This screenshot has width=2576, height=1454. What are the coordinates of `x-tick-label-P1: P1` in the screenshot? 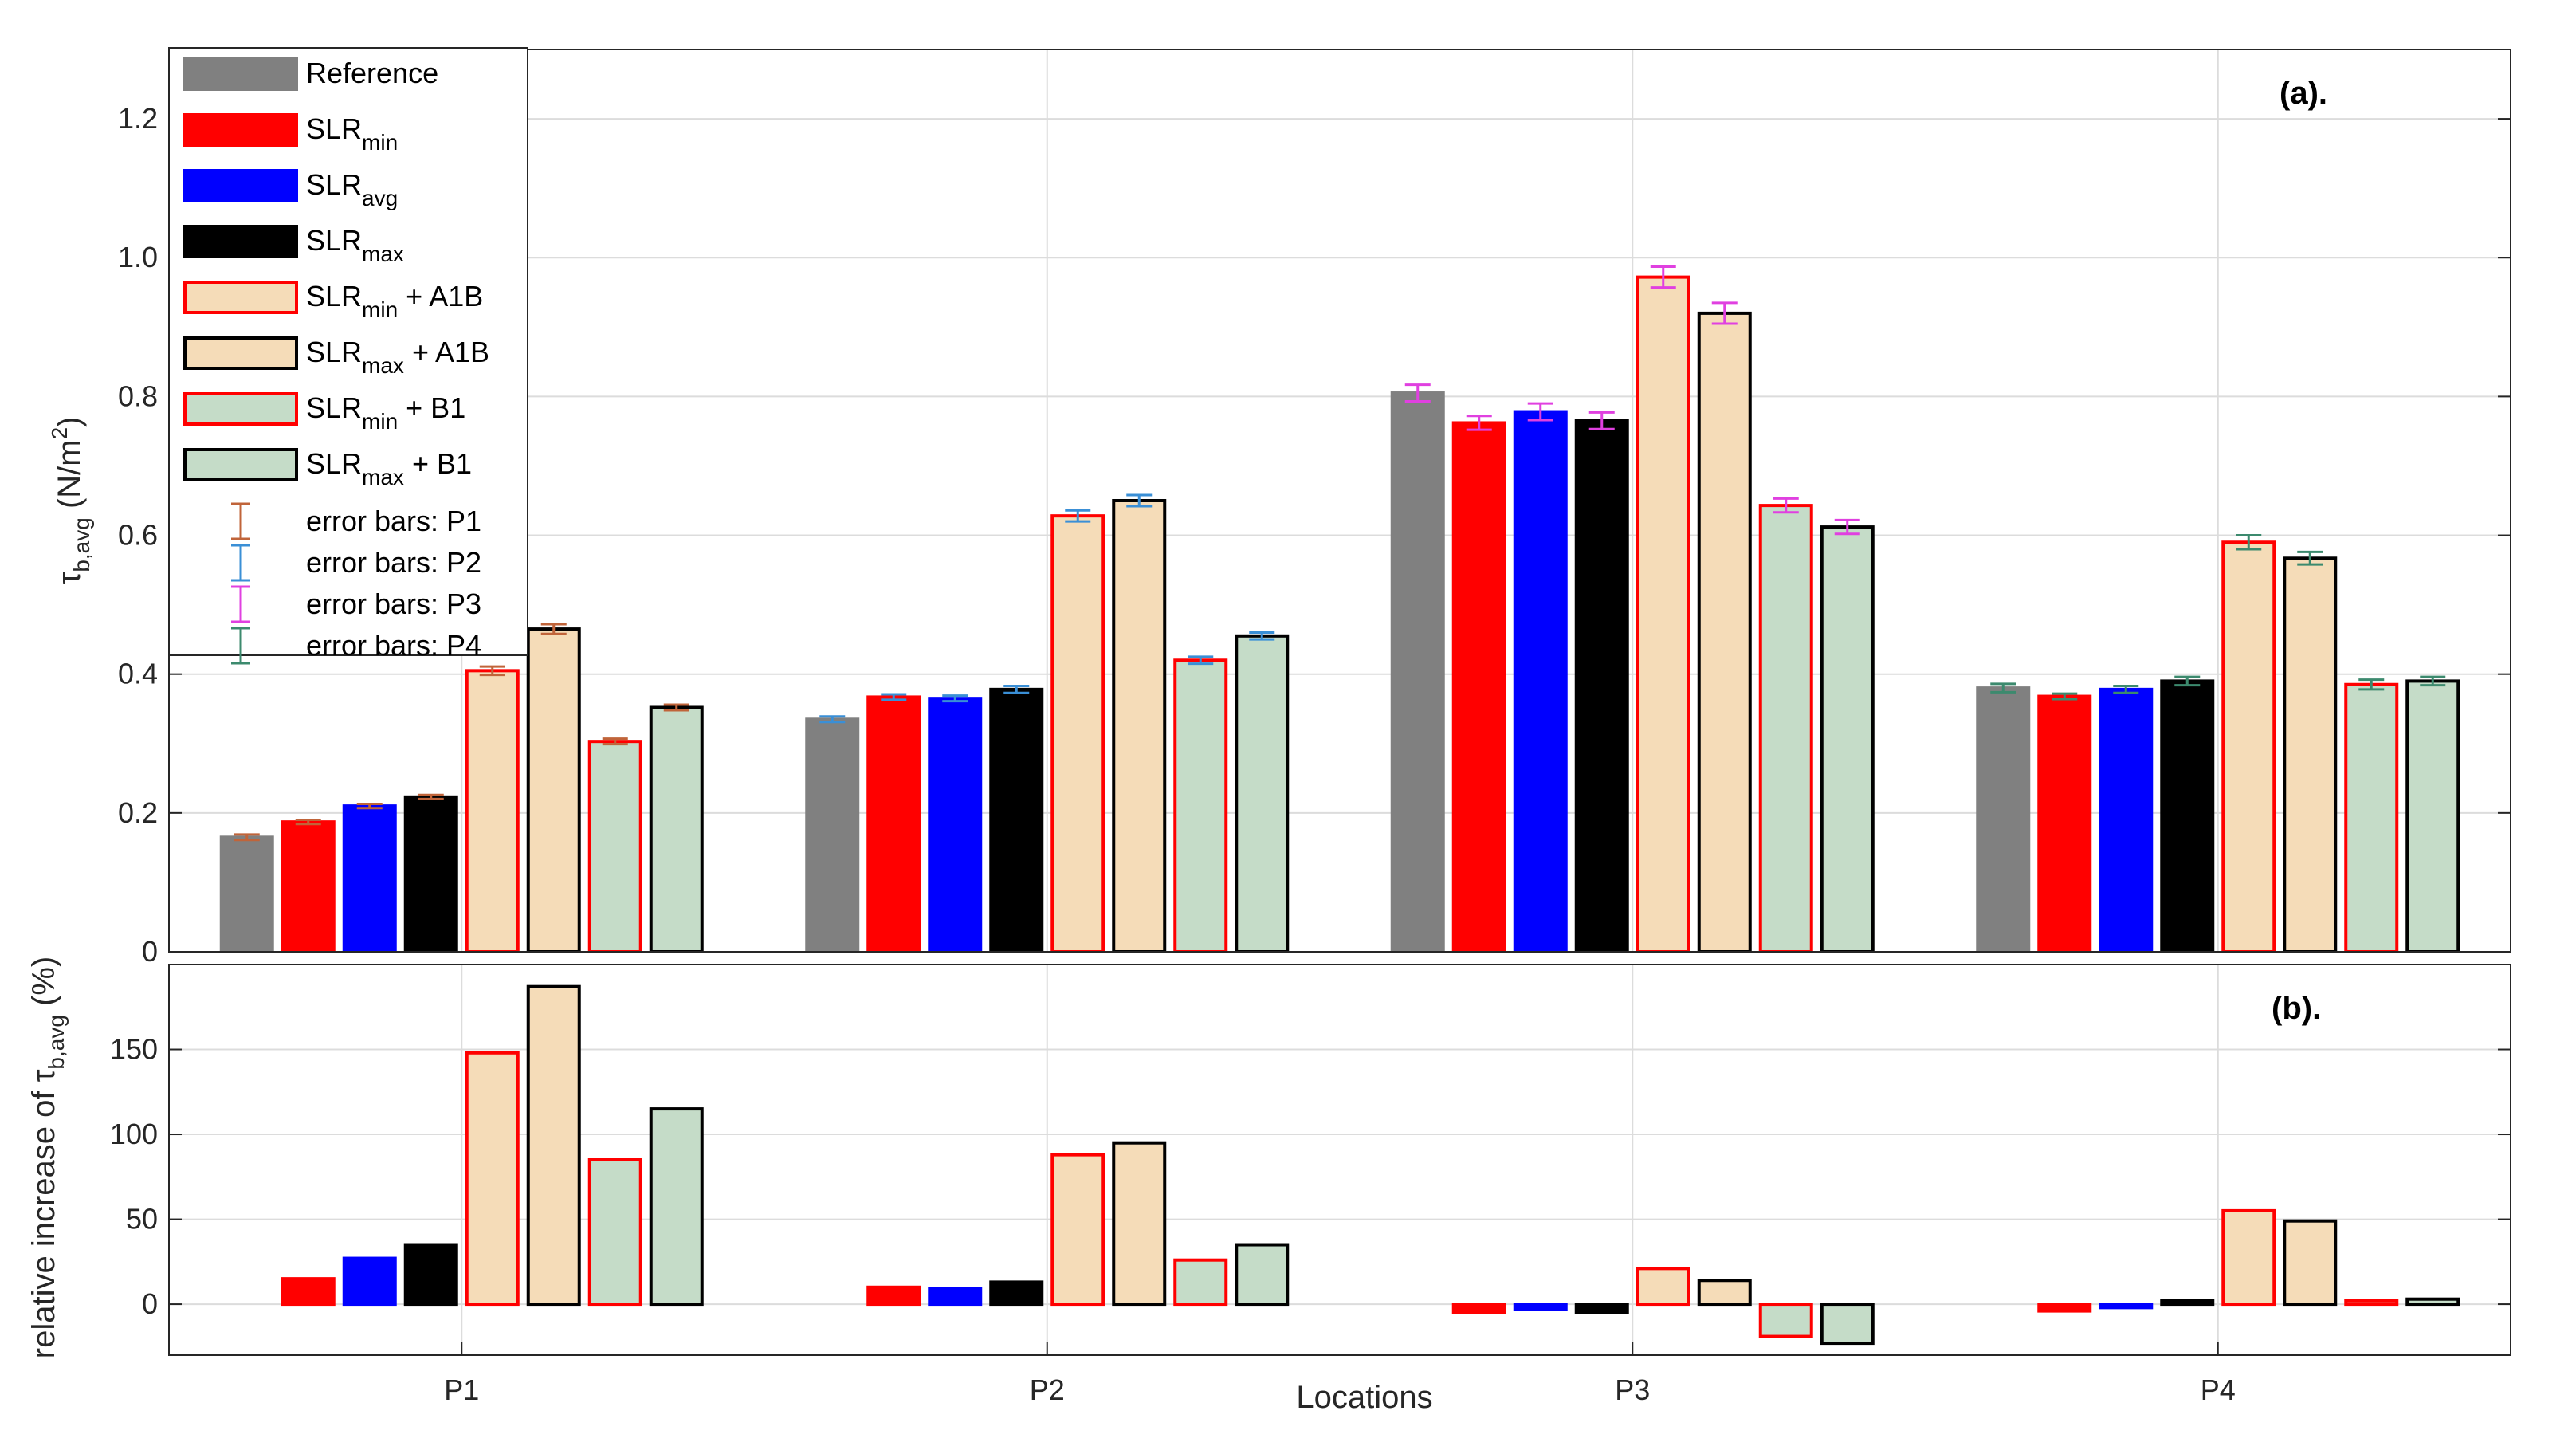 It's located at (461, 1390).